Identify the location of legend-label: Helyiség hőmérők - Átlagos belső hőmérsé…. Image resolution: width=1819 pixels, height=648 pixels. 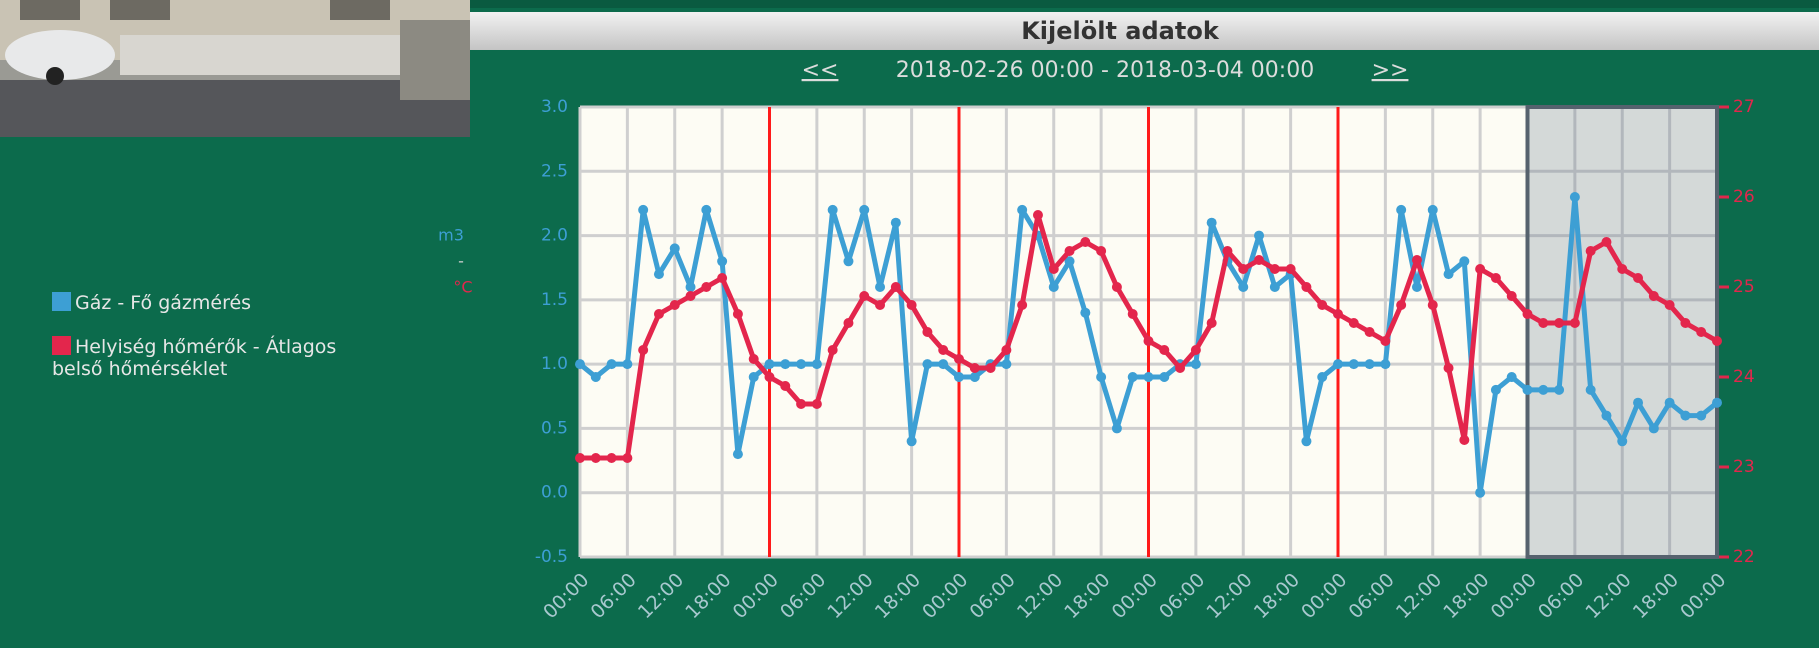
(194, 358).